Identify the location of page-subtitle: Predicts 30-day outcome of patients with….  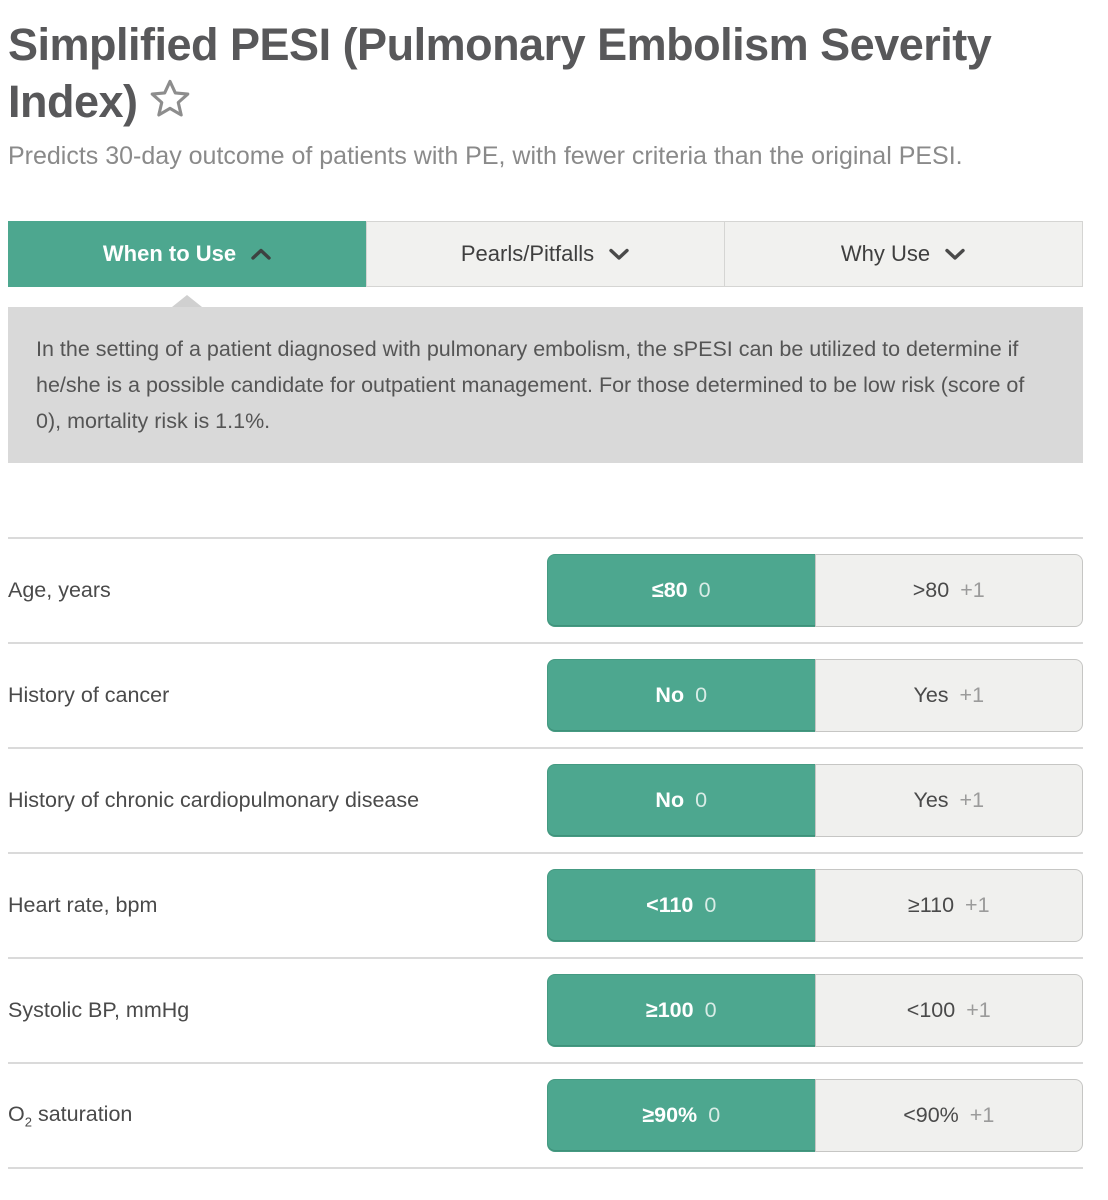
(485, 156).